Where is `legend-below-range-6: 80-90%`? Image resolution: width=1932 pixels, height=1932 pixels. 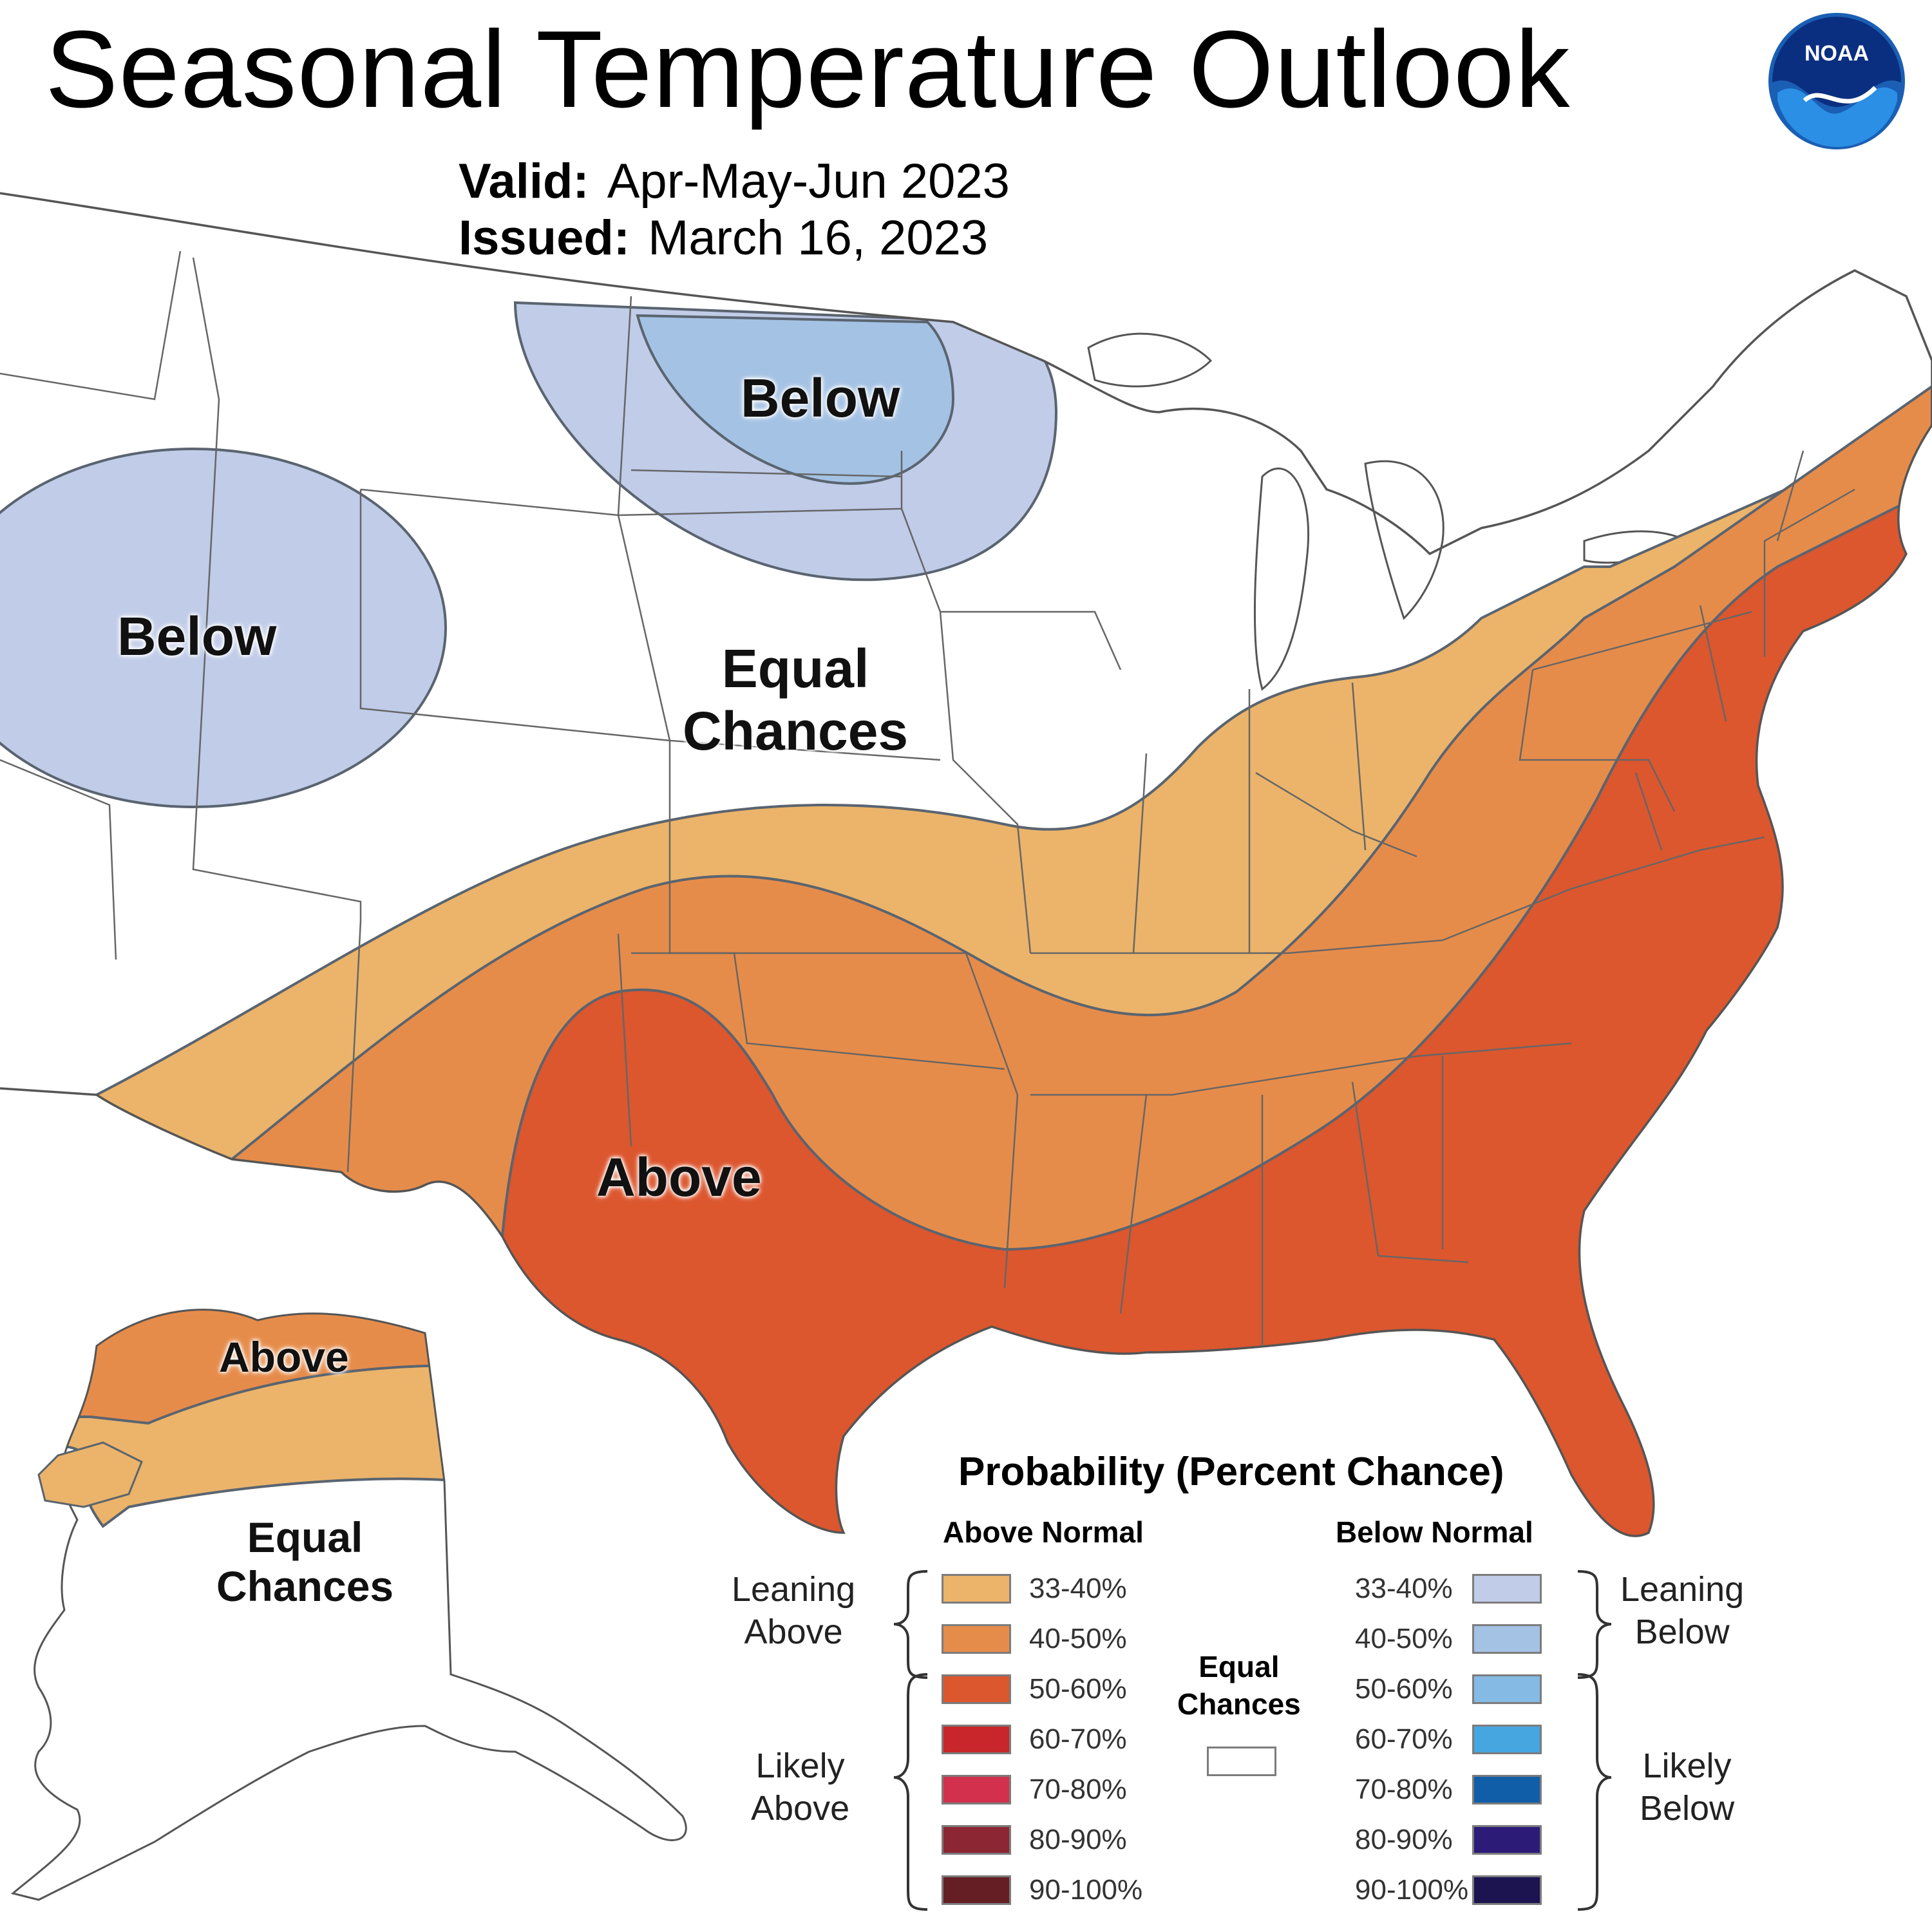 legend-below-range-6: 80-90% is located at coordinates (1404, 1839).